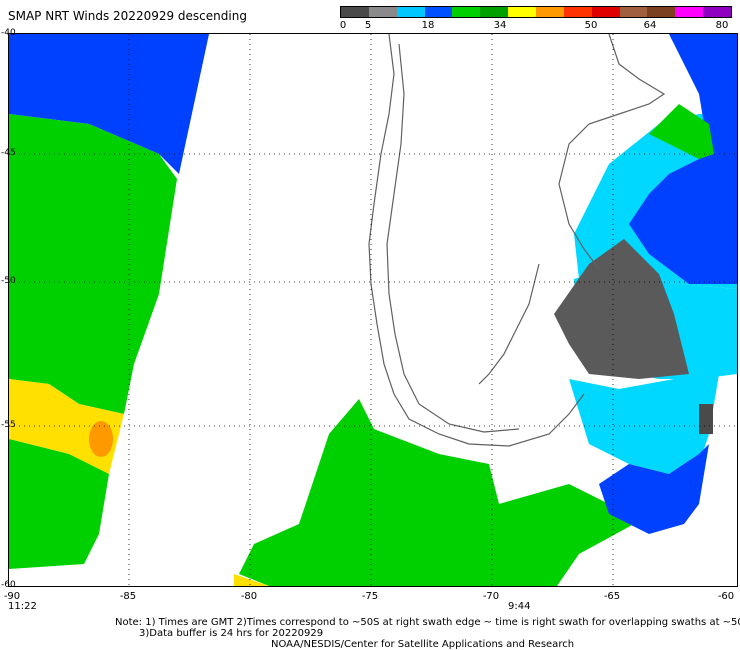  Describe the element at coordinates (128, 596) in the screenshot. I see `x-tick-label: -85` at that location.